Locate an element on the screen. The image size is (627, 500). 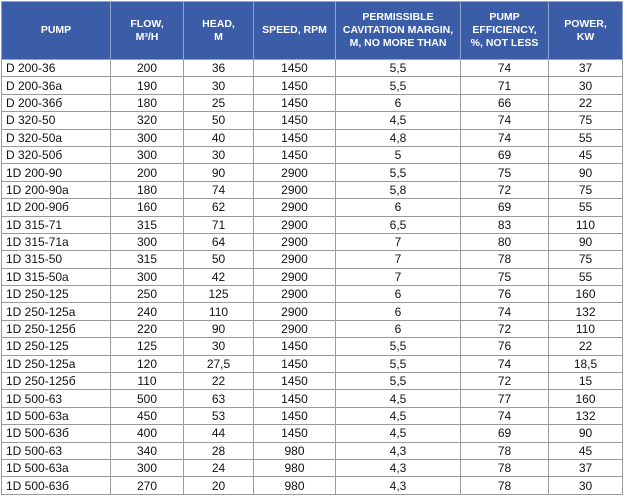
pump-name: 1D 250-125 is located at coordinates (56, 346).